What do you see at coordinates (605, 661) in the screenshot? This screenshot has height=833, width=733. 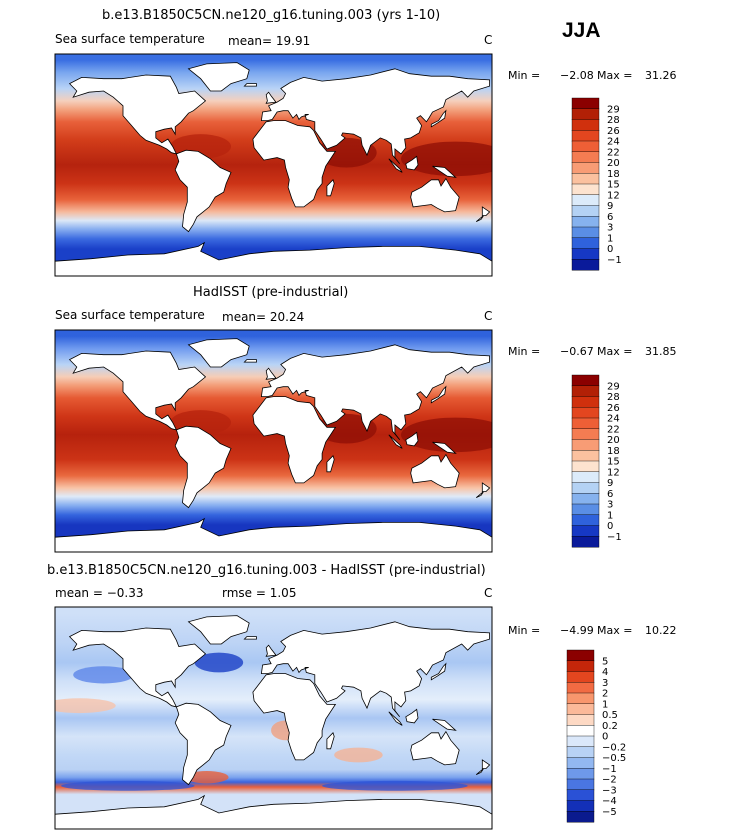 I see `colorbar-tick-label: 5` at bounding box center [605, 661].